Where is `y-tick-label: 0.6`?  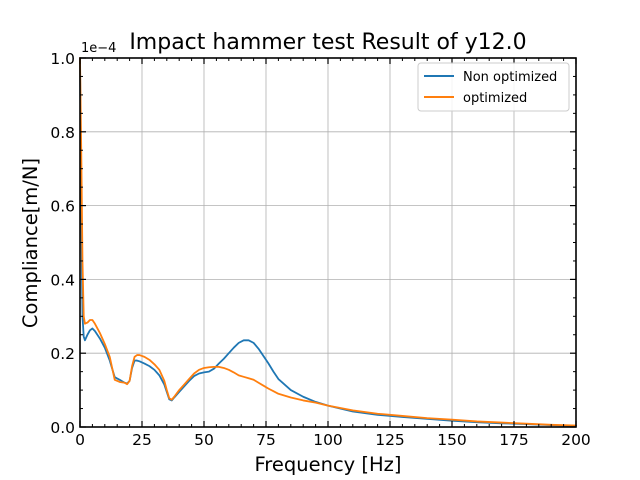 y-tick-label: 0.6 is located at coordinates (62, 207).